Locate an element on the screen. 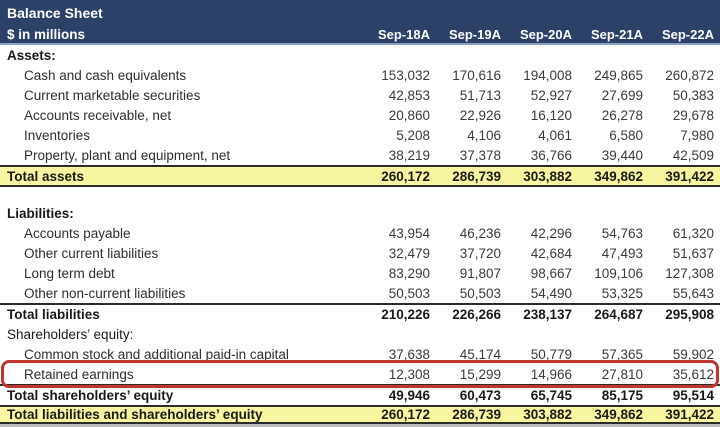 The width and height of the screenshot is (720, 427). cell-value: 51,713 is located at coordinates (480, 95).